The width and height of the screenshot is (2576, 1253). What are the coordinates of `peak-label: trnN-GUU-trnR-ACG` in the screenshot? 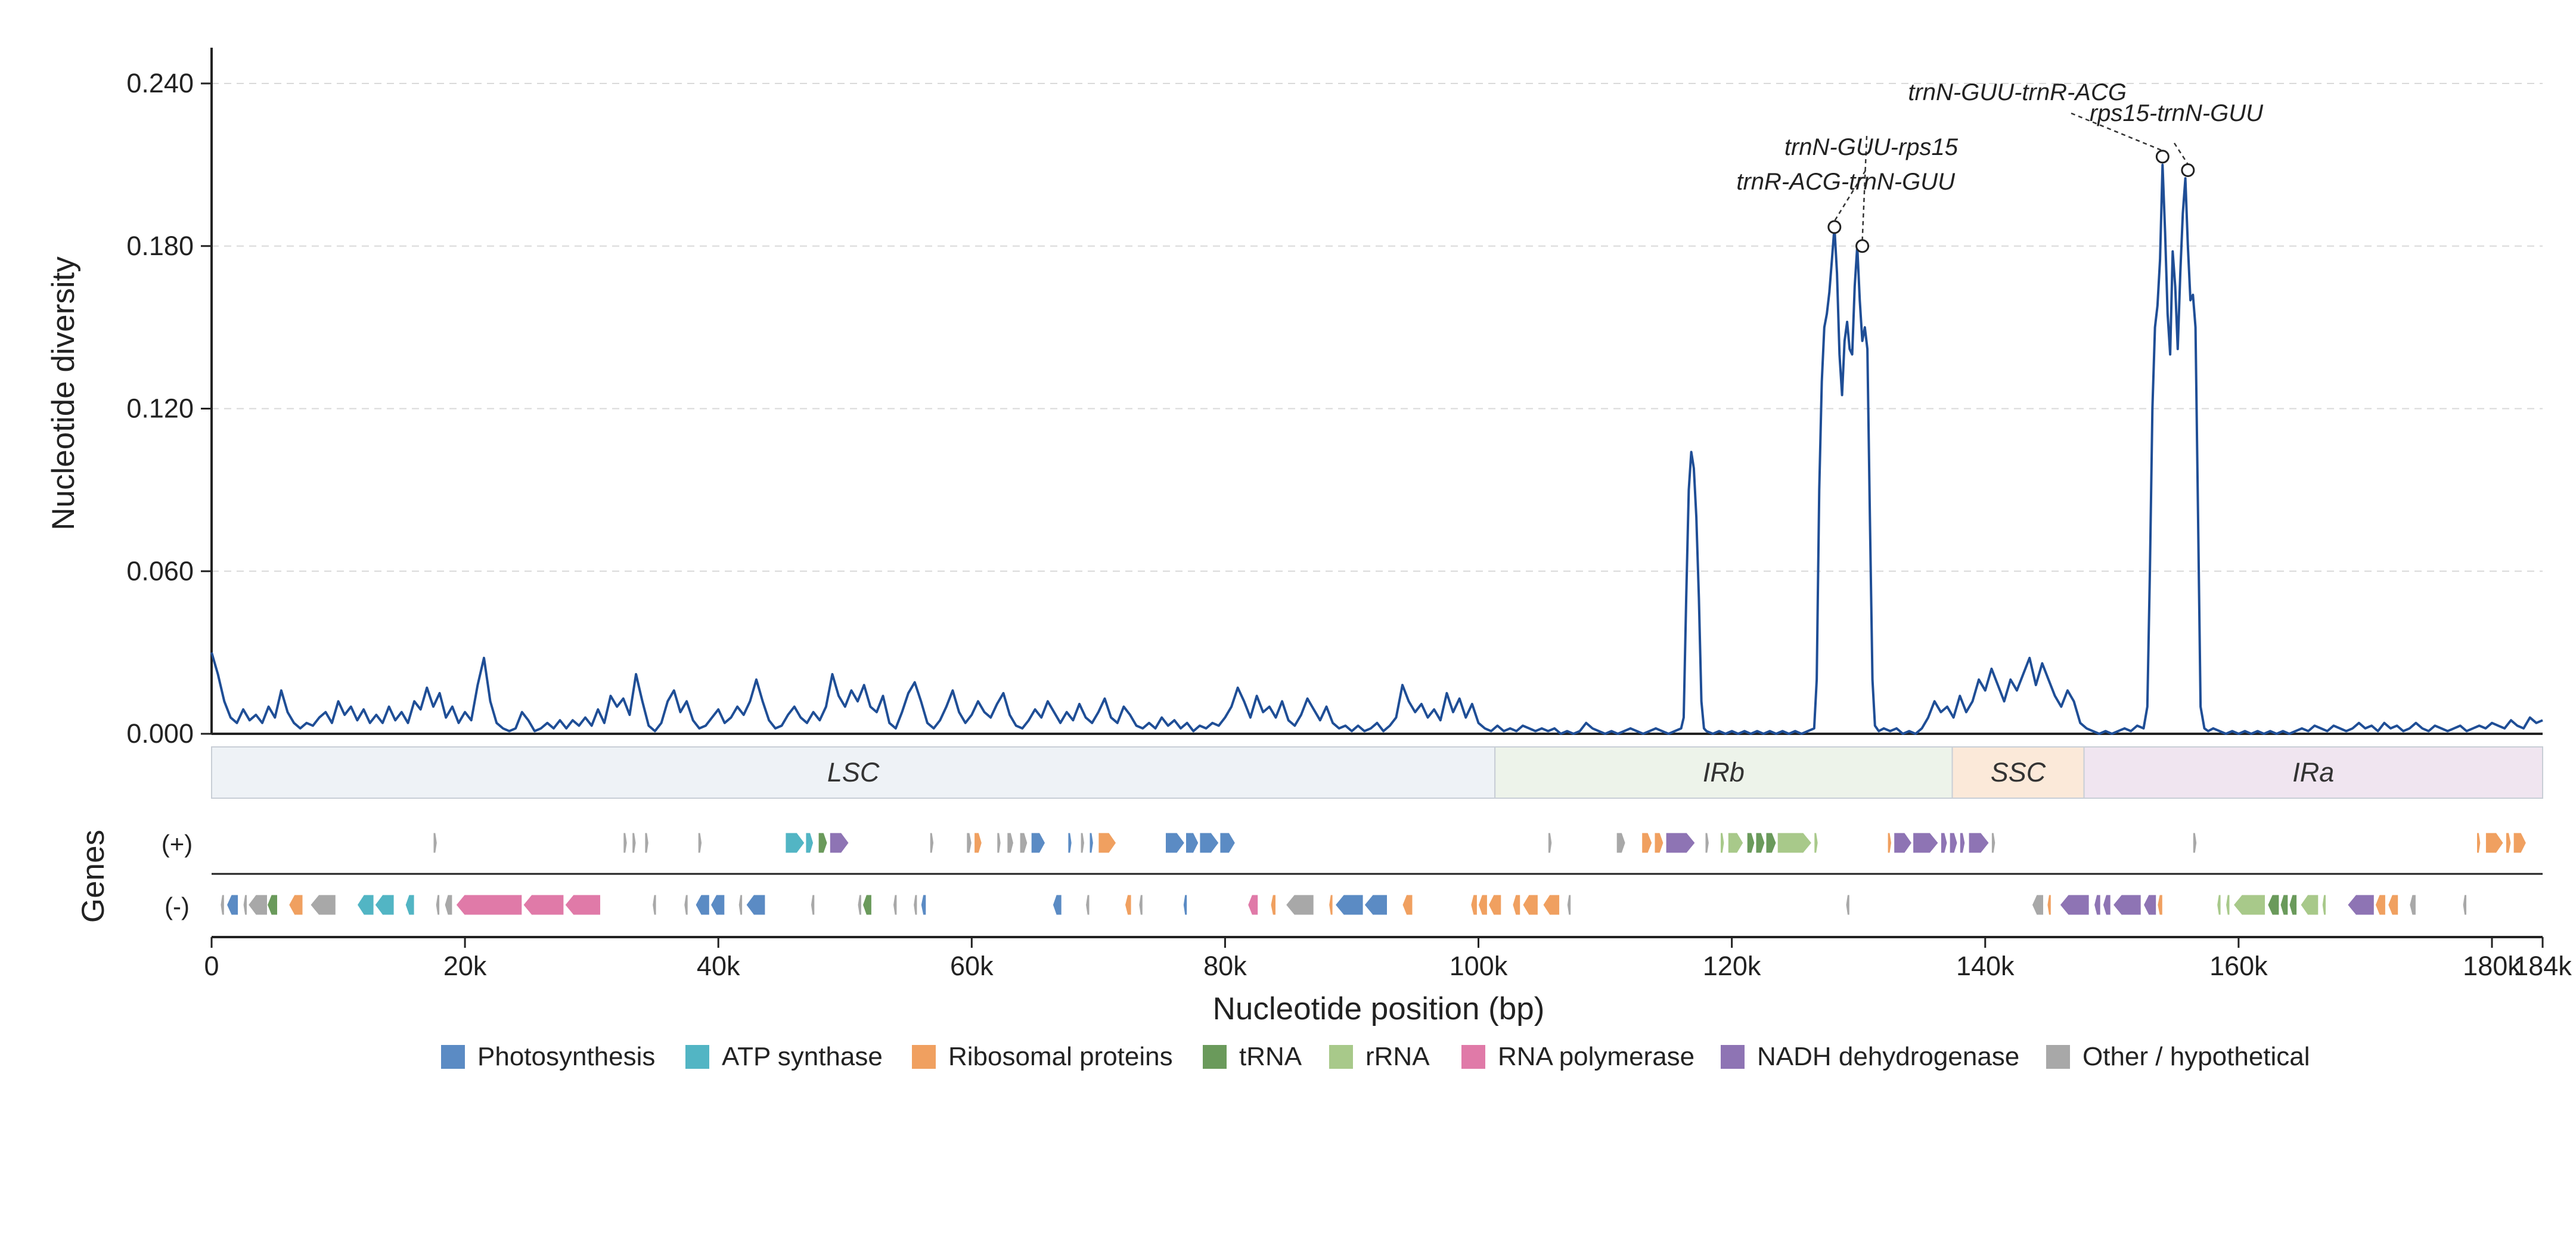 It's located at (2018, 92).